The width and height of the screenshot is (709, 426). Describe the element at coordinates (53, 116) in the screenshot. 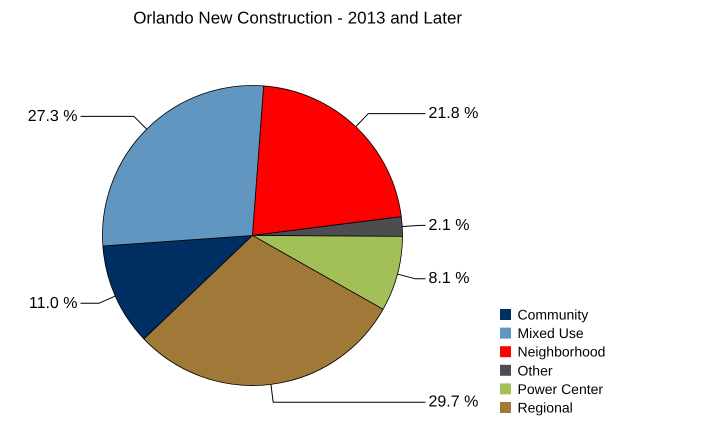

I see `data-label: 27.3 %` at that location.